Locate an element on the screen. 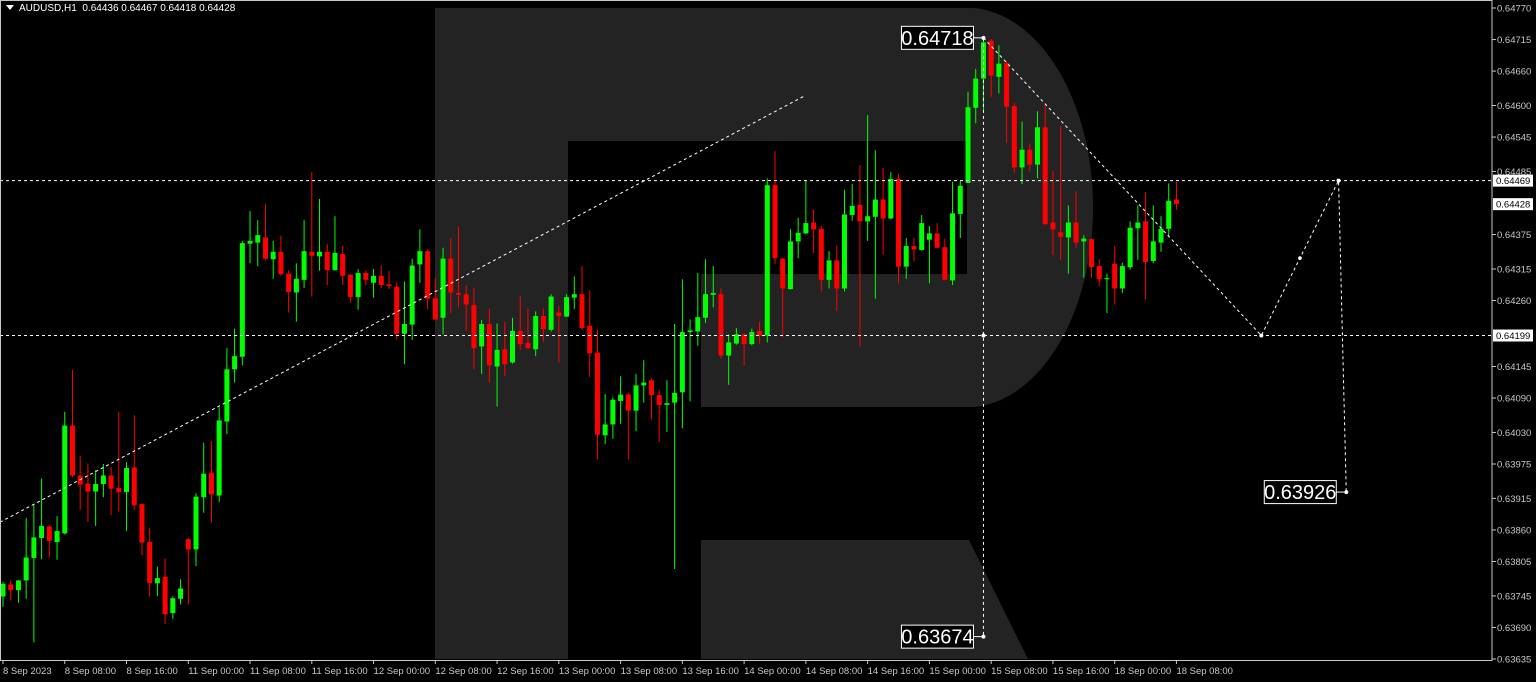 Image resolution: width=1536 pixels, height=682 pixels. forecast-point-marker is located at coordinates (1338, 180).